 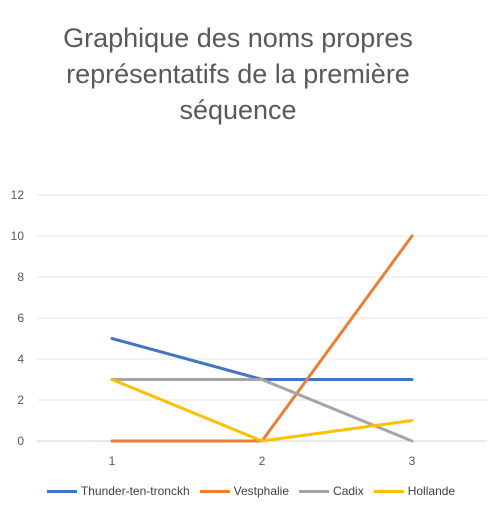 I want to click on series-line-hollande, so click(x=262, y=410).